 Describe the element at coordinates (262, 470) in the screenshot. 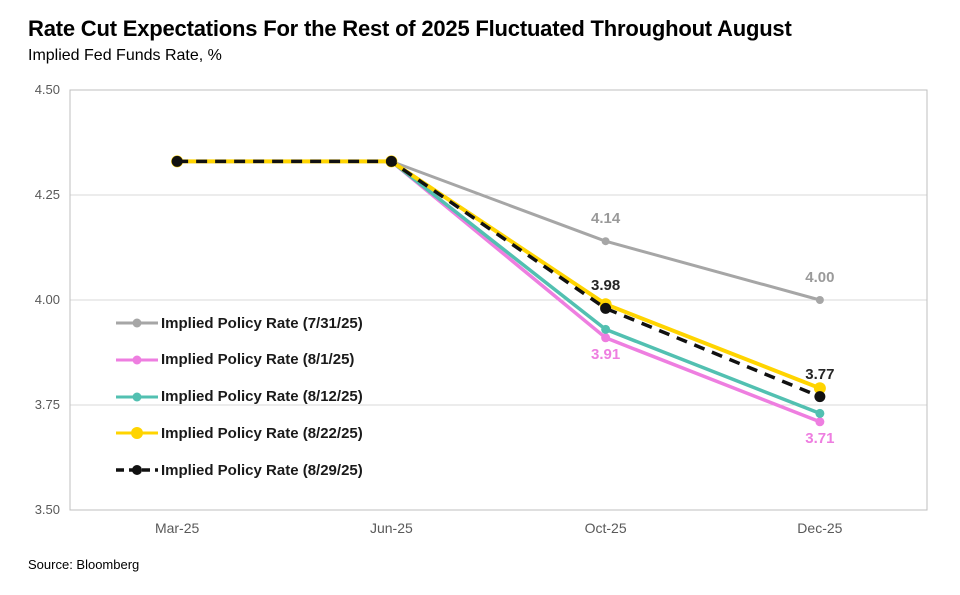

I see `legend-item-label: Implied Policy Rate (8/29/25)` at that location.